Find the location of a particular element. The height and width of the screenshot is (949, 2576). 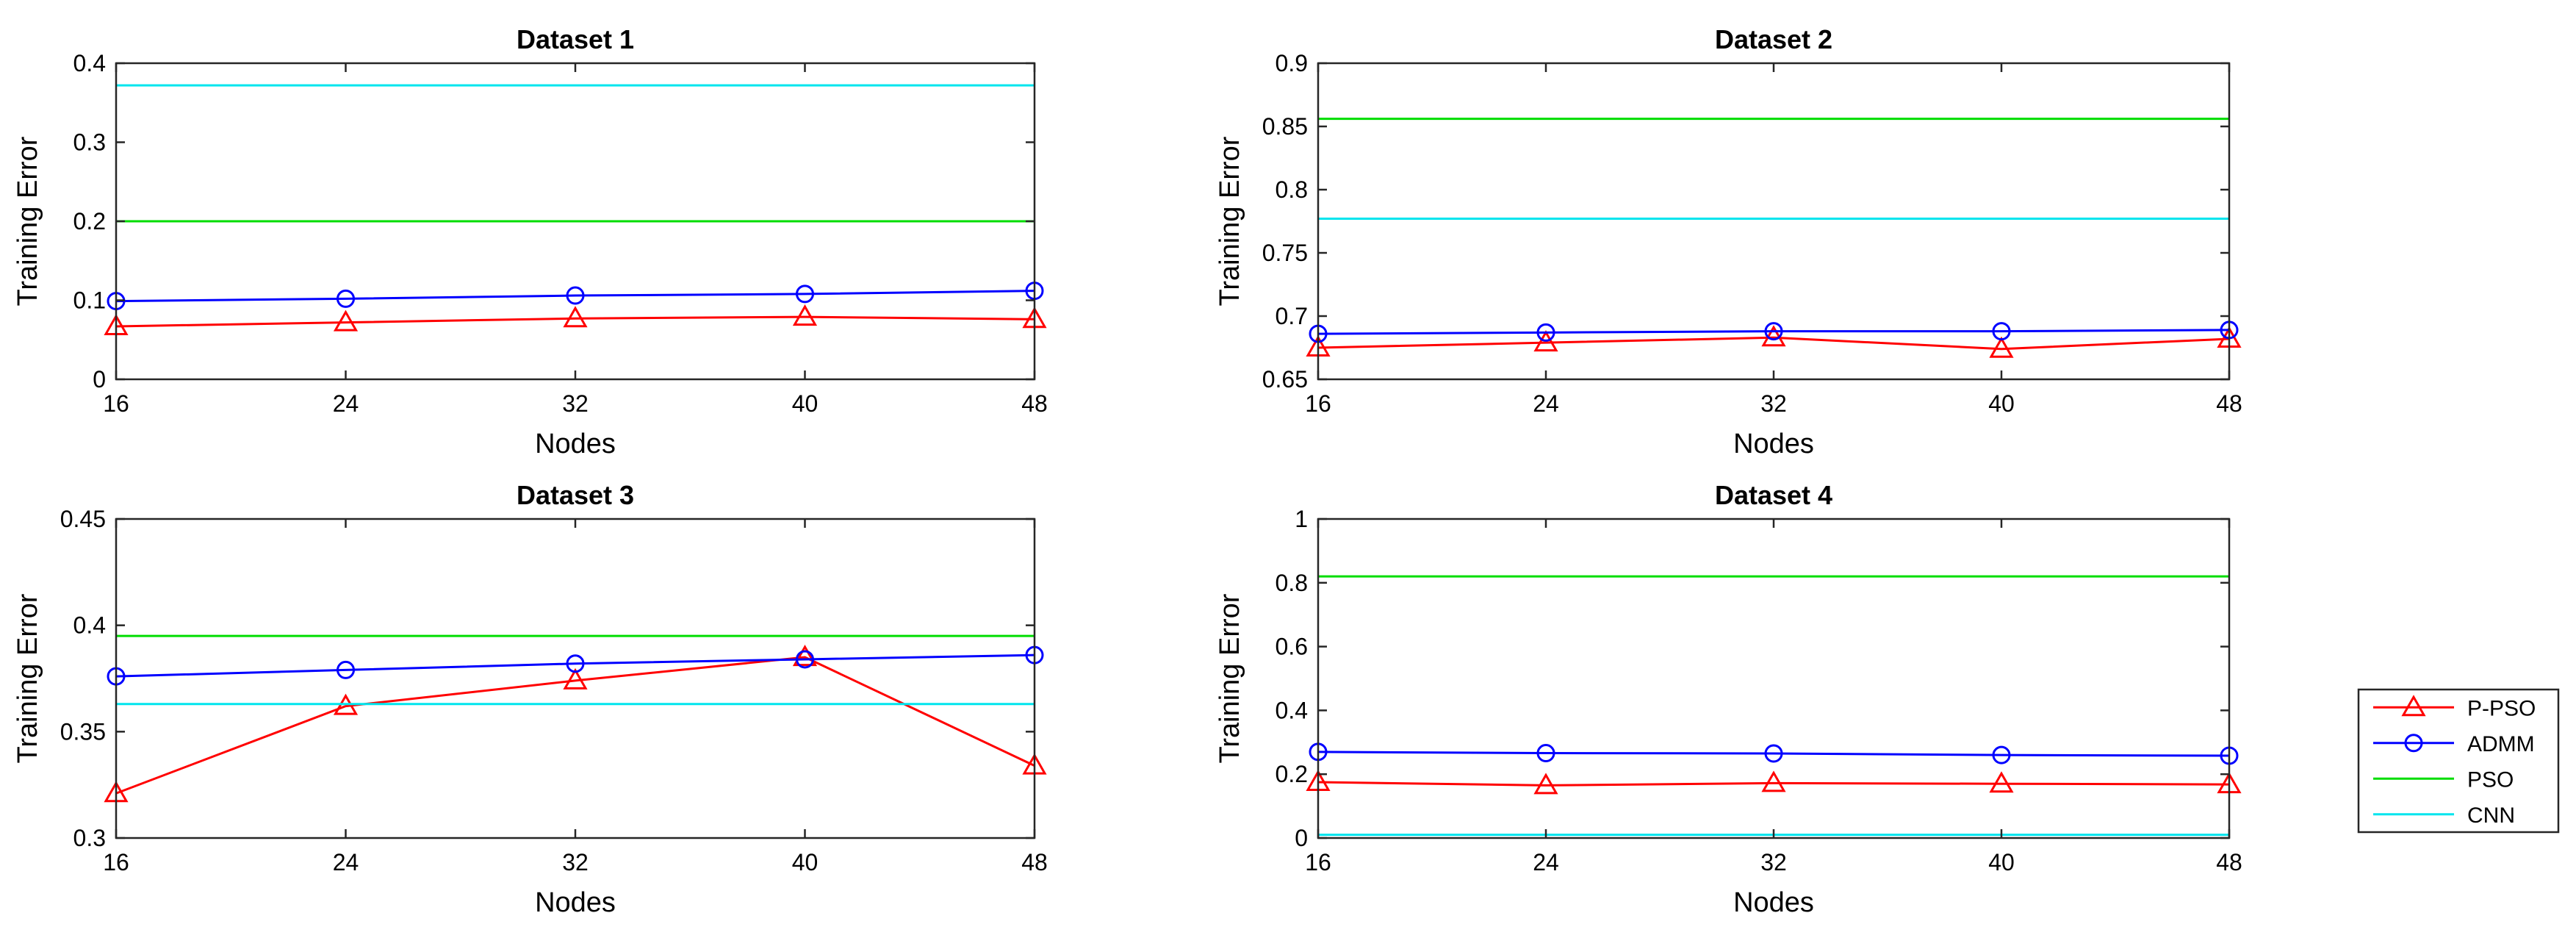

chart-title: Dataset 2 is located at coordinates (1773, 39).